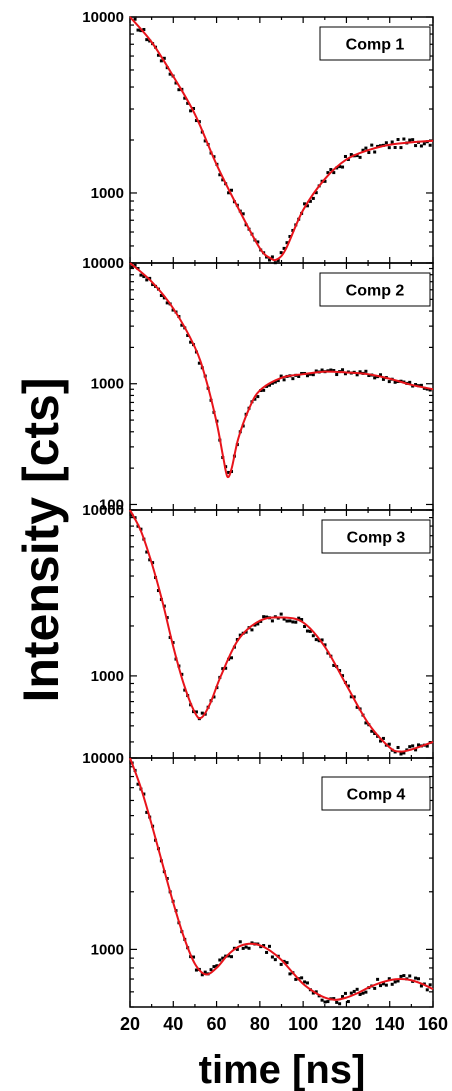 This screenshot has height=1091, width=452. What do you see at coordinates (303, 1024) in the screenshot?
I see `x-tick-label: 100` at bounding box center [303, 1024].